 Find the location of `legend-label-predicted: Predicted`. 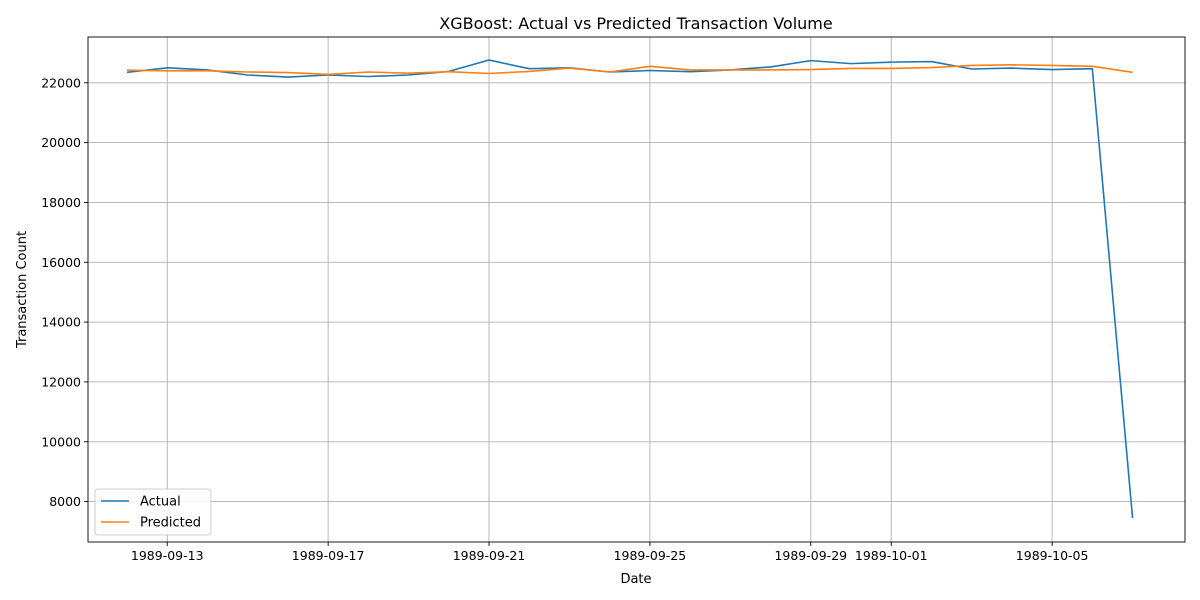

legend-label-predicted: Predicted is located at coordinates (170, 523).